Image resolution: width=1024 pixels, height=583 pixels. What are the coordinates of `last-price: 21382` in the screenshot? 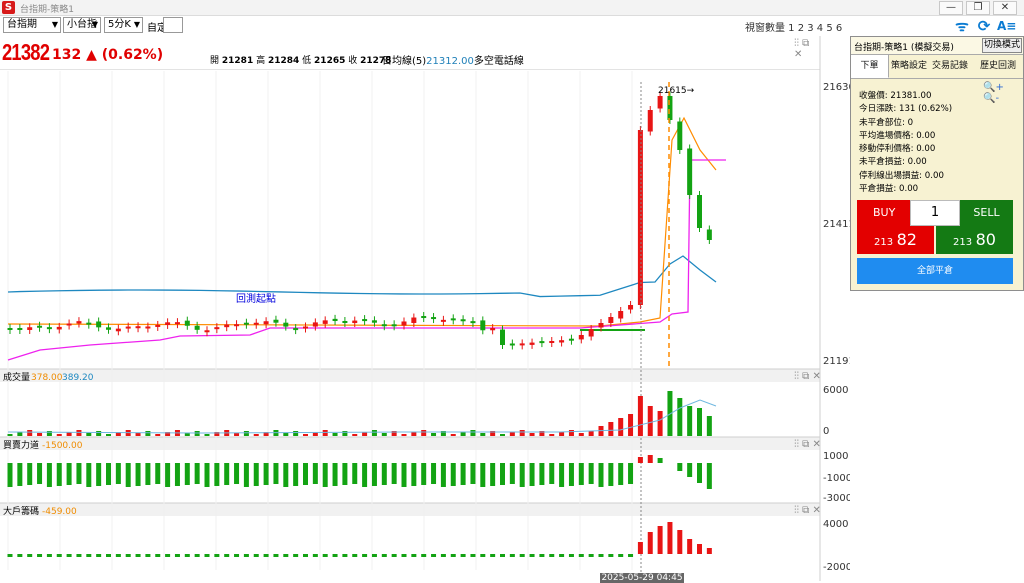 It's located at (26, 52).